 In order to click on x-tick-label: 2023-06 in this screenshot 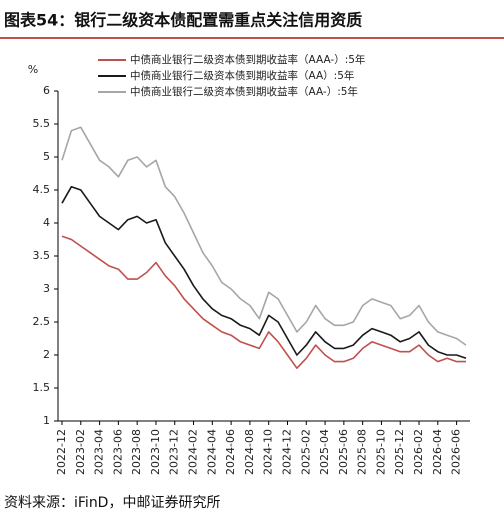, I will do `click(117, 452)`.